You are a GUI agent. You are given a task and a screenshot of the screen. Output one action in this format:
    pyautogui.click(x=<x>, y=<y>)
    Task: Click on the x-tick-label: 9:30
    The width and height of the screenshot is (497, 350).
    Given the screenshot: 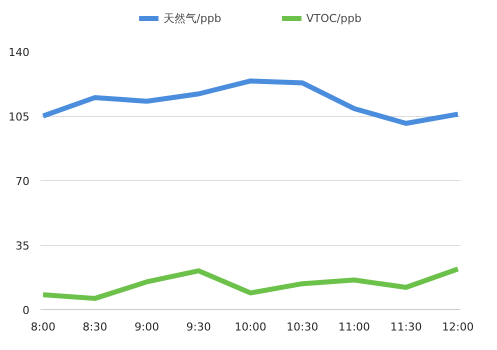 What is the action you would take?
    pyautogui.click(x=198, y=327)
    